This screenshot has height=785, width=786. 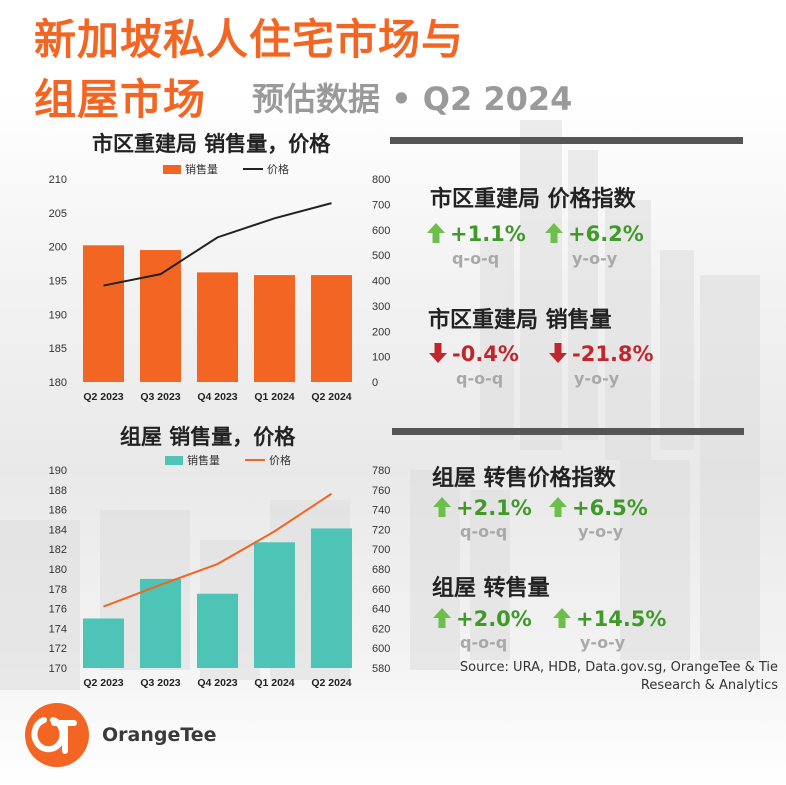 What do you see at coordinates (120, 99) in the screenshot?
I see `page-title-line2: 组屋市场` at bounding box center [120, 99].